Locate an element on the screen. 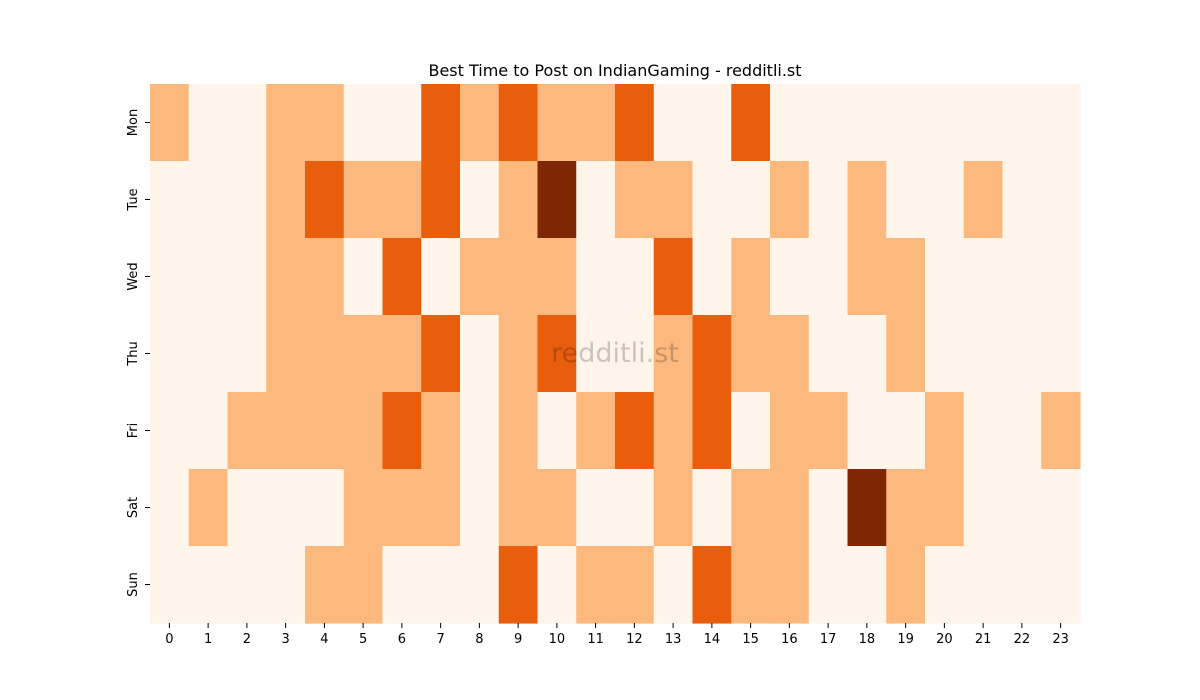  y-tick-label-thu: Thu is located at coordinates (133, 353).